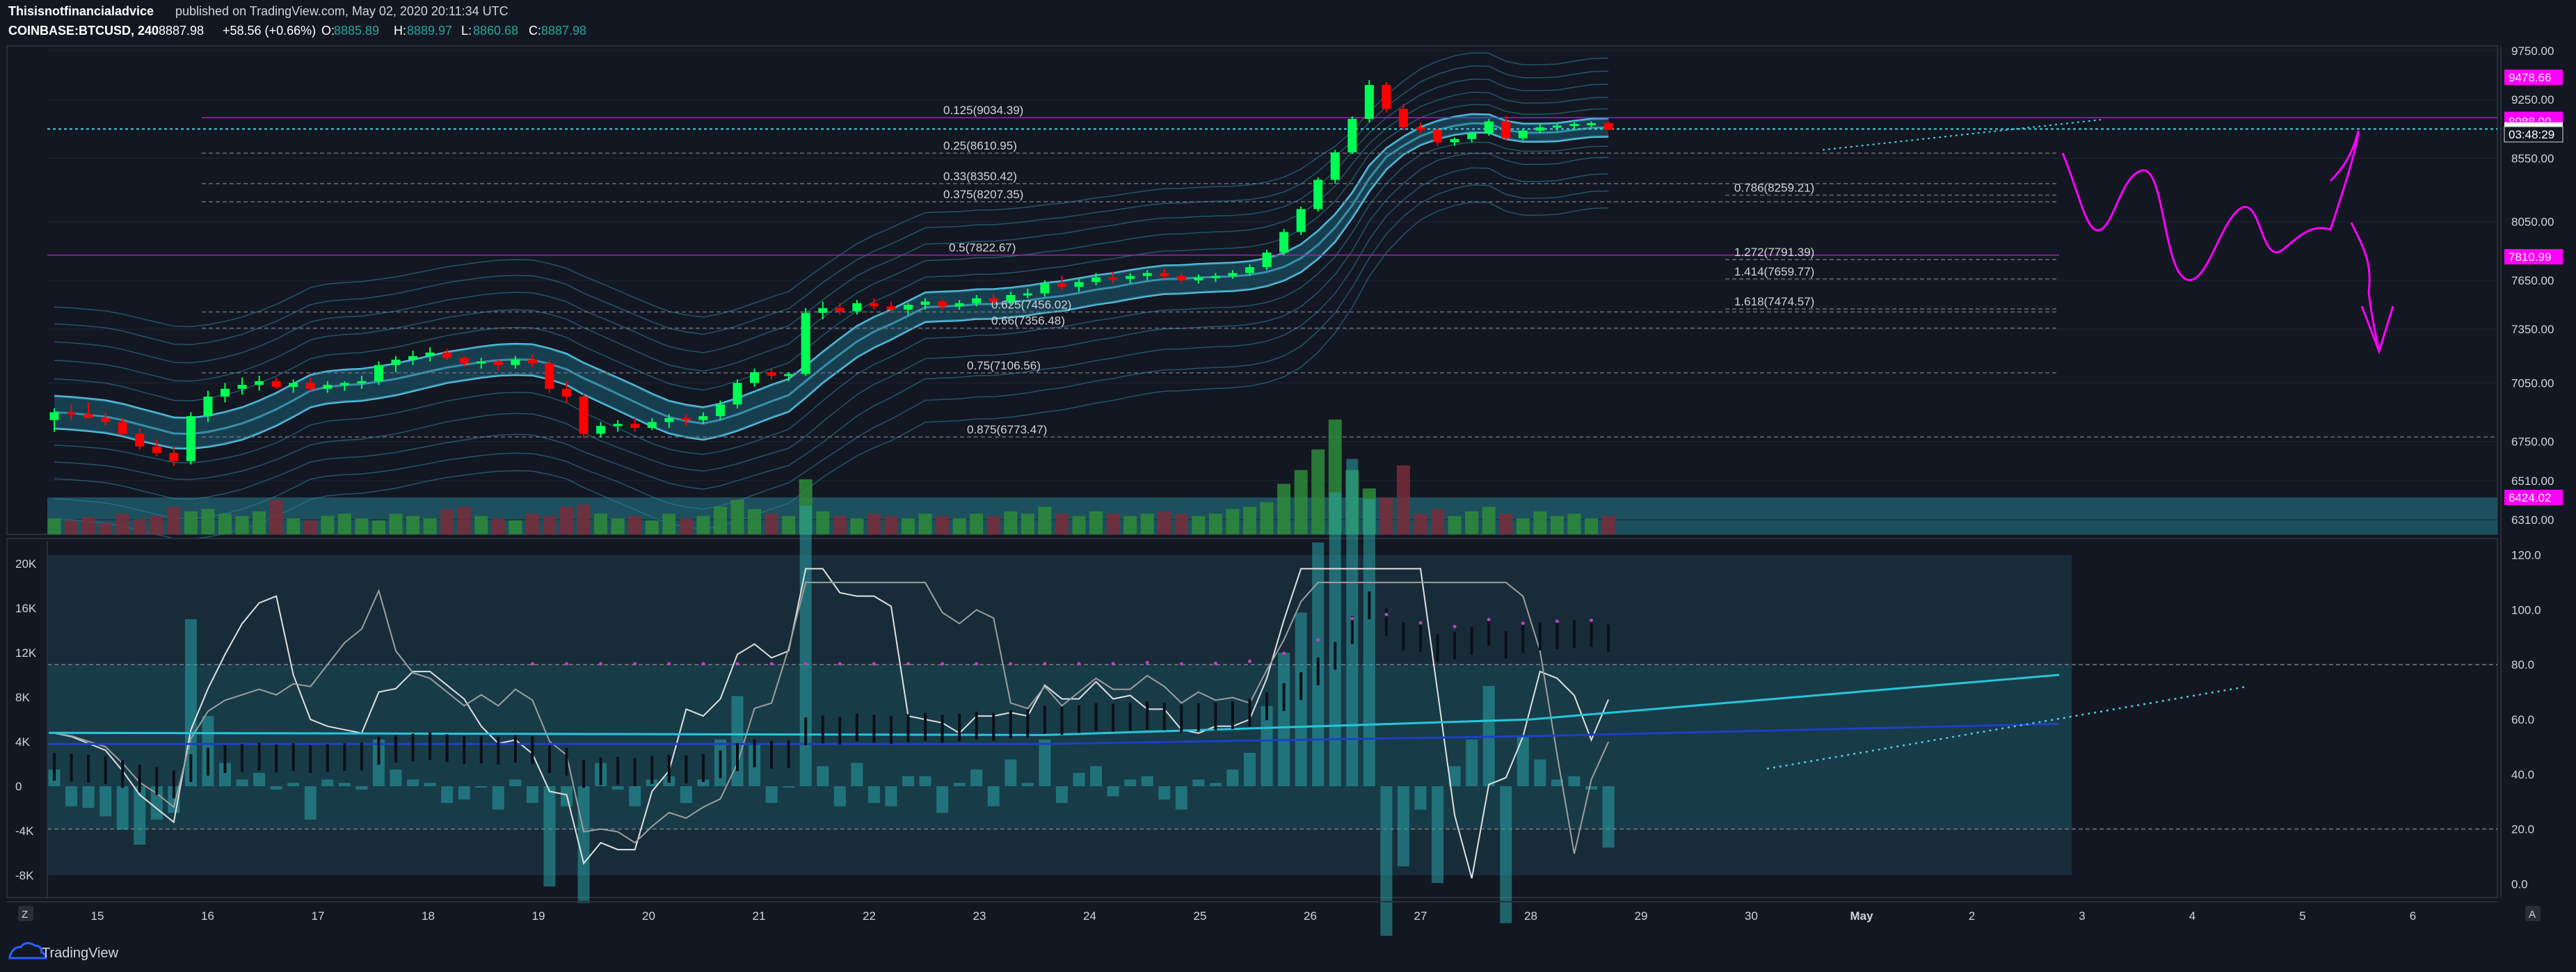 Image resolution: width=2576 pixels, height=972 pixels. Describe the element at coordinates (869, 916) in the screenshot. I see `time-tick-label: 22` at that location.